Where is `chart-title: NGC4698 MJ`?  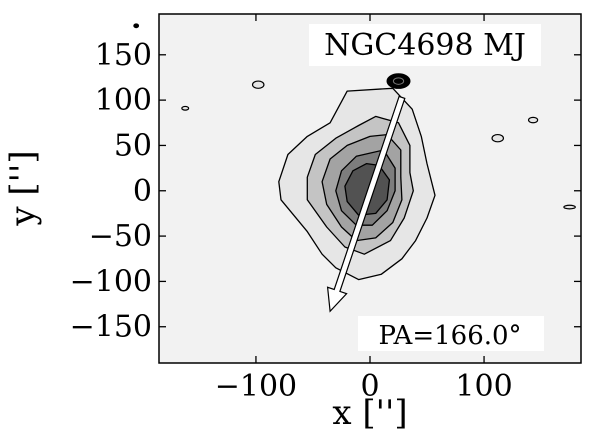 chart-title: NGC4698 MJ is located at coordinates (425, 45).